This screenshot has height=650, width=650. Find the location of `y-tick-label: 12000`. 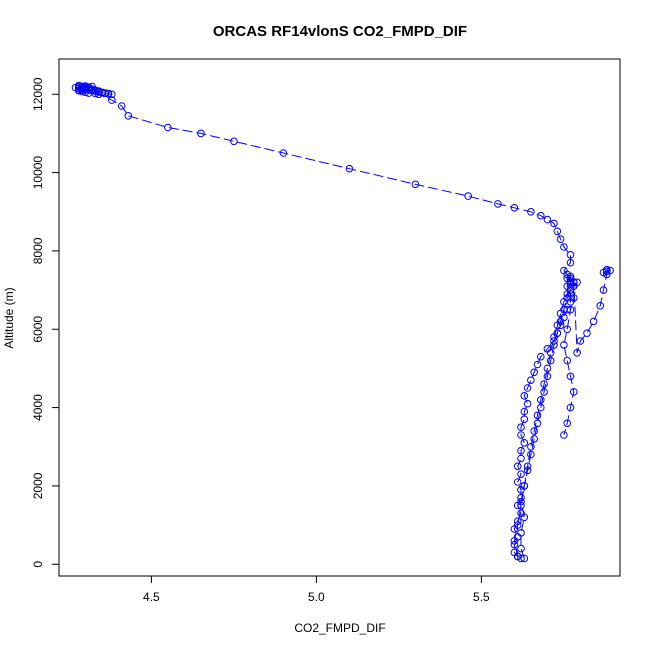

y-tick-label: 12000 is located at coordinates (38, 94).